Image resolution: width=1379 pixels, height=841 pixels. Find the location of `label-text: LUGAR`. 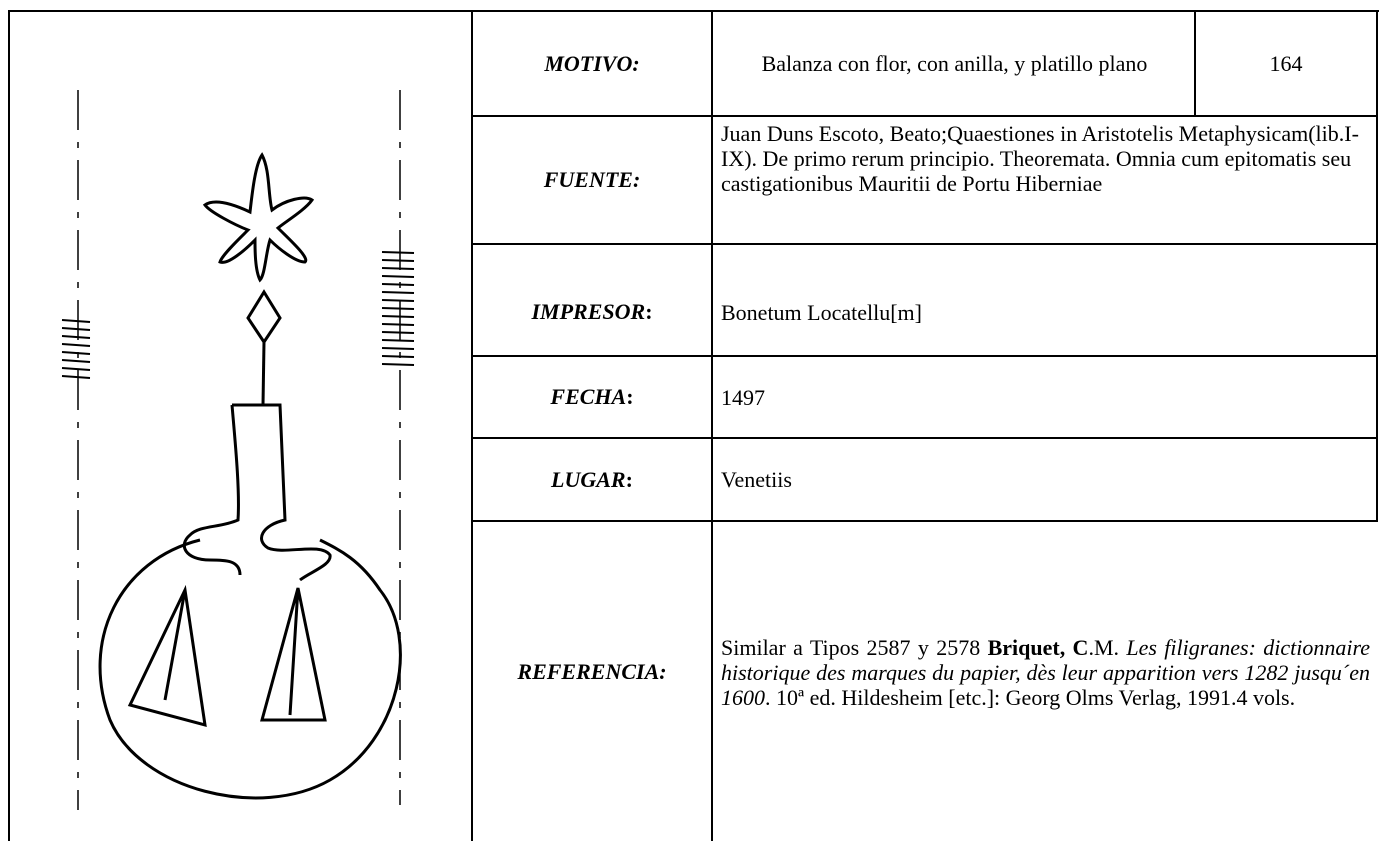

label-text: LUGAR is located at coordinates (588, 479).